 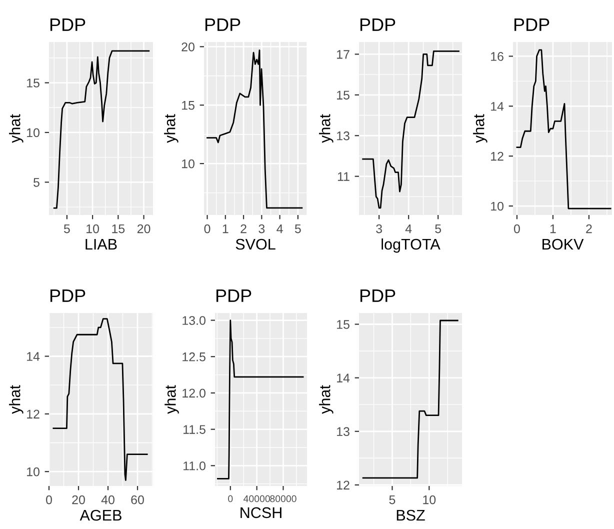 What do you see at coordinates (194, 357) in the screenshot?
I see `y-tick-label: 12.5` at bounding box center [194, 357].